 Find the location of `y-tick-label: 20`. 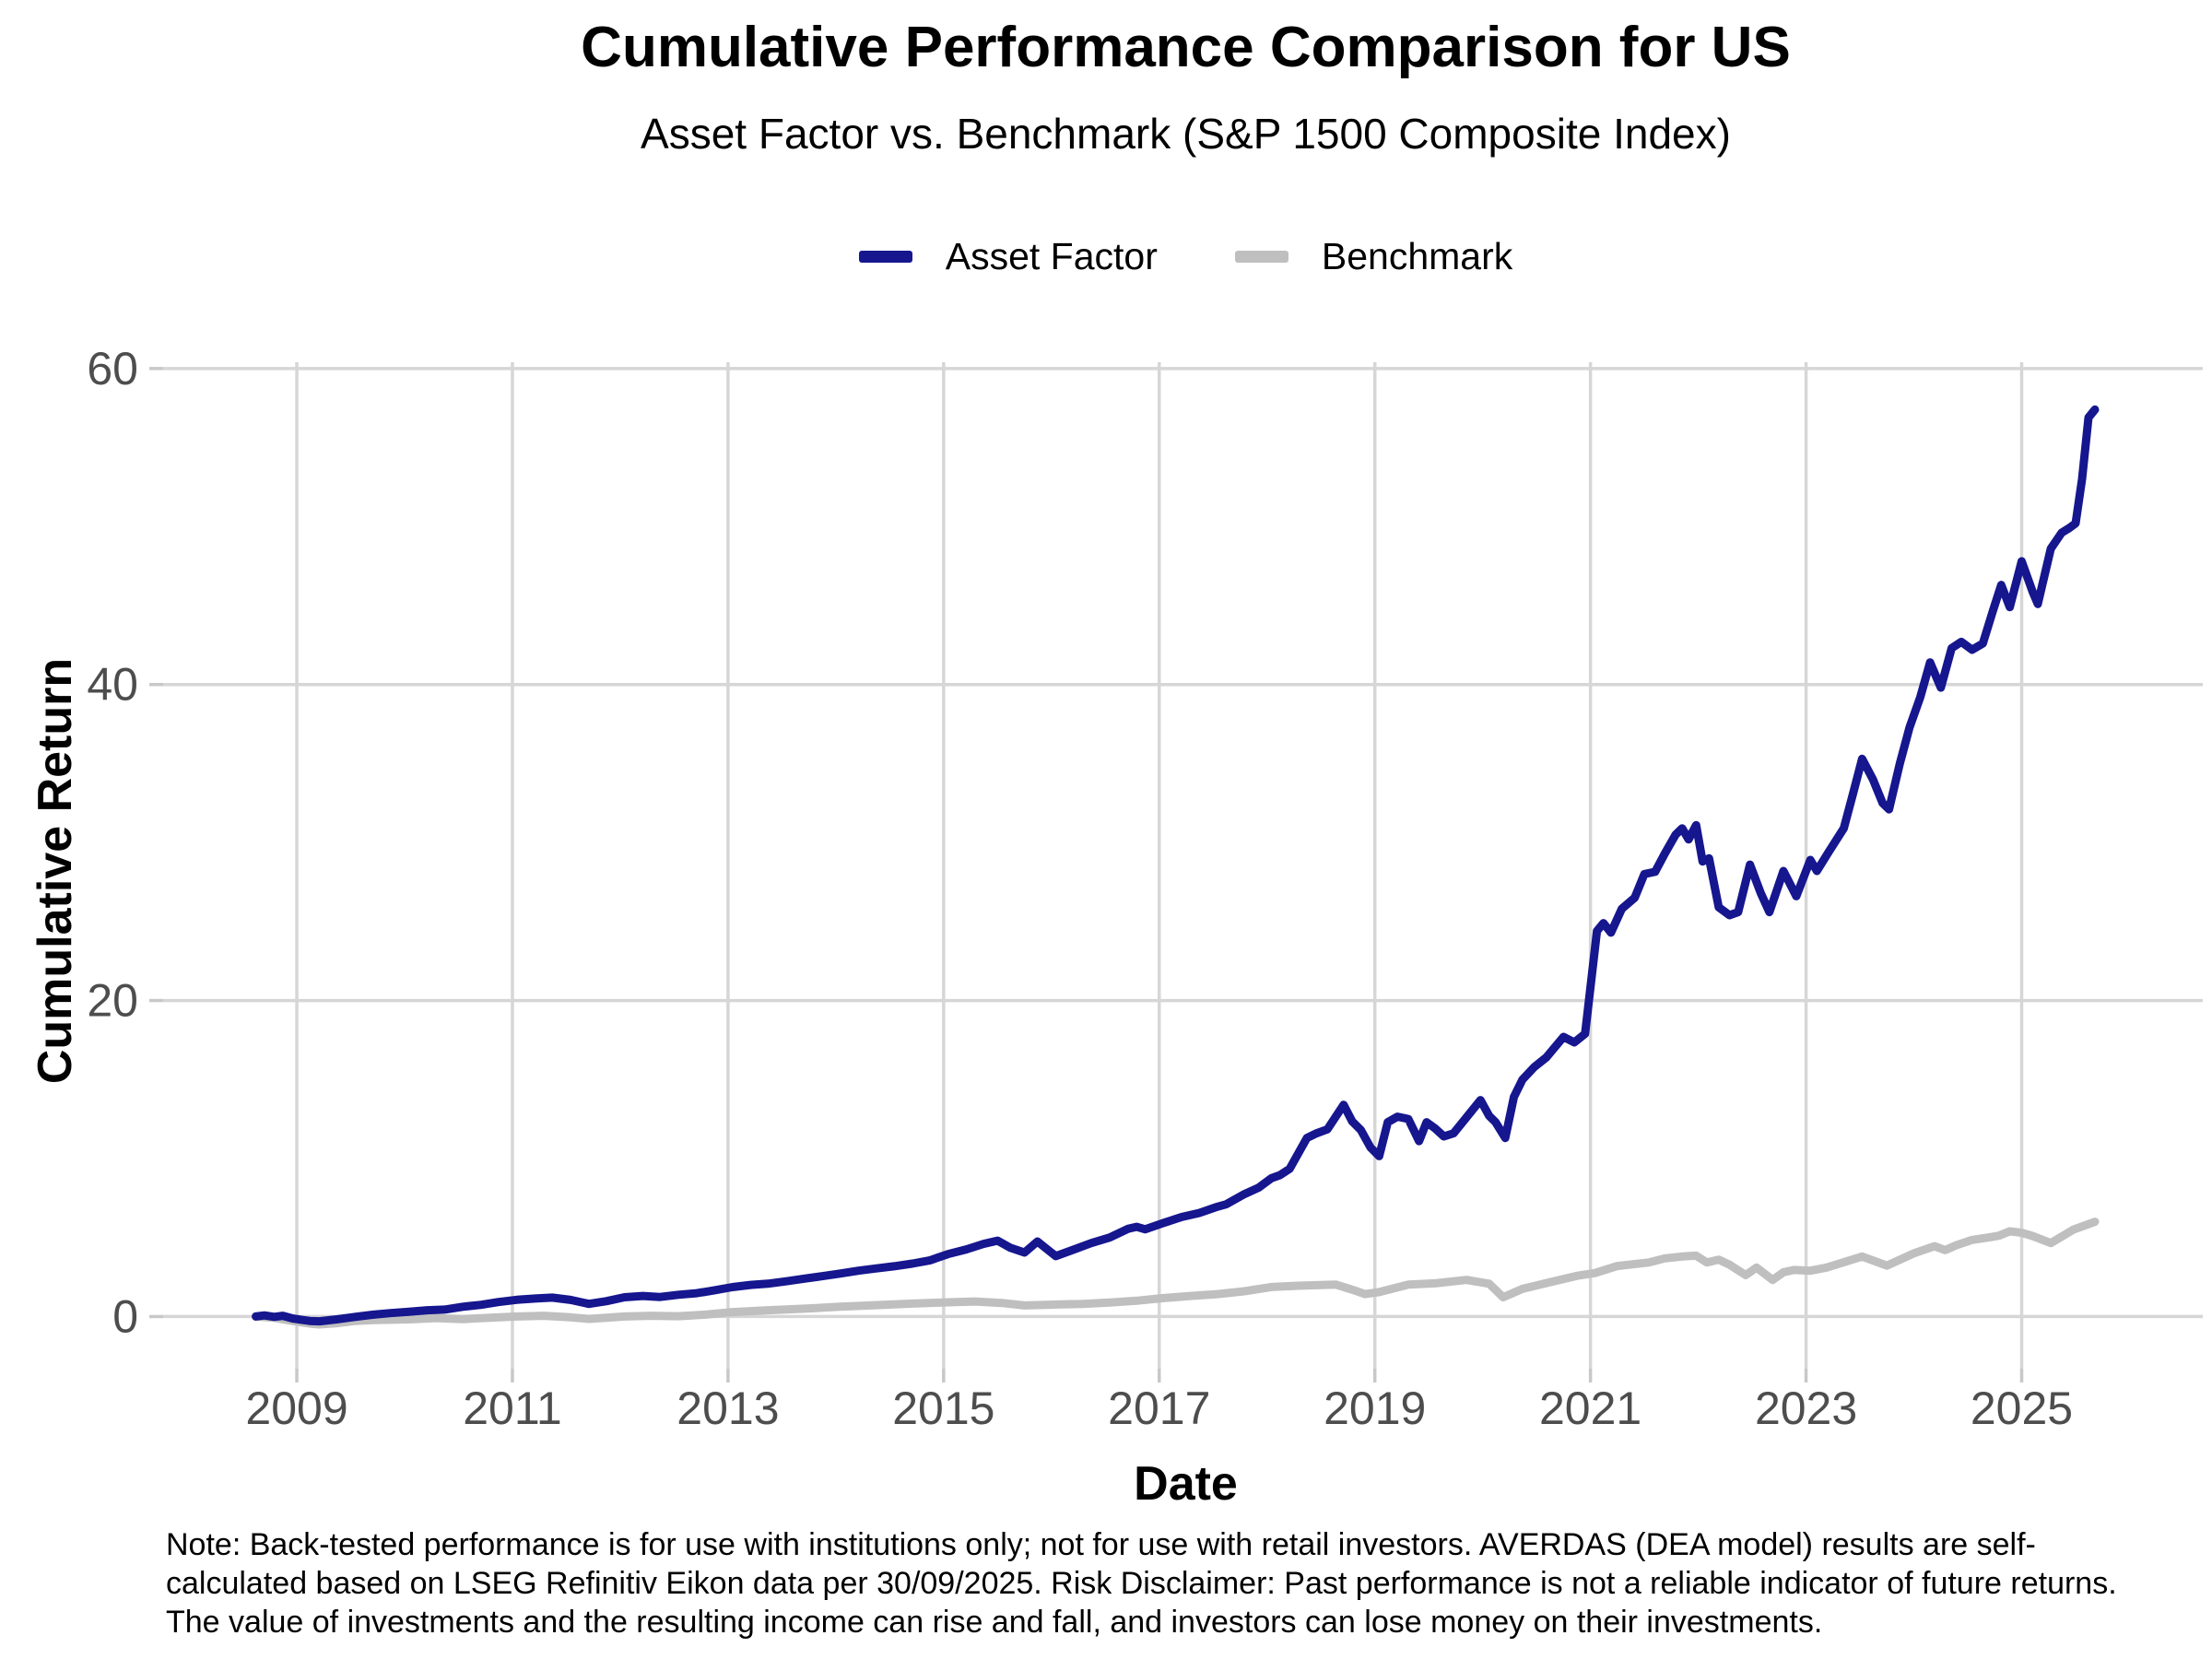

y-tick-label: 20 is located at coordinates (112, 1001).